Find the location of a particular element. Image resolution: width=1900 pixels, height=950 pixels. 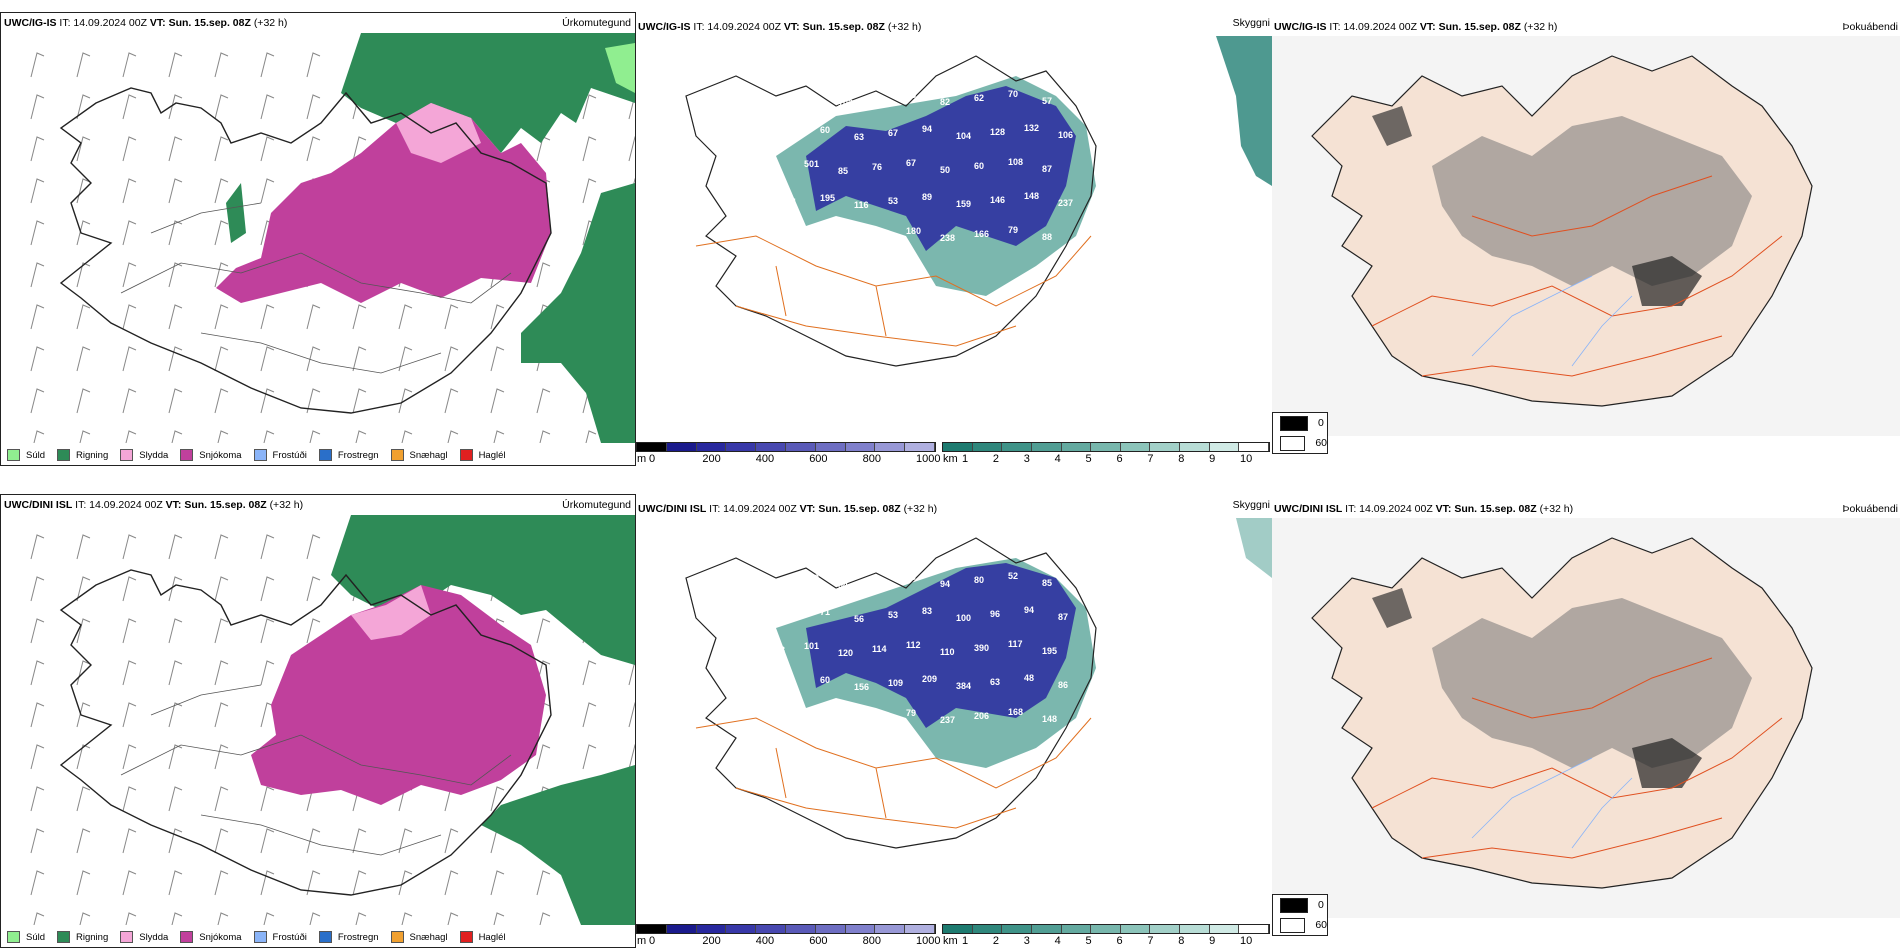

panel-name: Skyggni is located at coordinates (1251, 505).